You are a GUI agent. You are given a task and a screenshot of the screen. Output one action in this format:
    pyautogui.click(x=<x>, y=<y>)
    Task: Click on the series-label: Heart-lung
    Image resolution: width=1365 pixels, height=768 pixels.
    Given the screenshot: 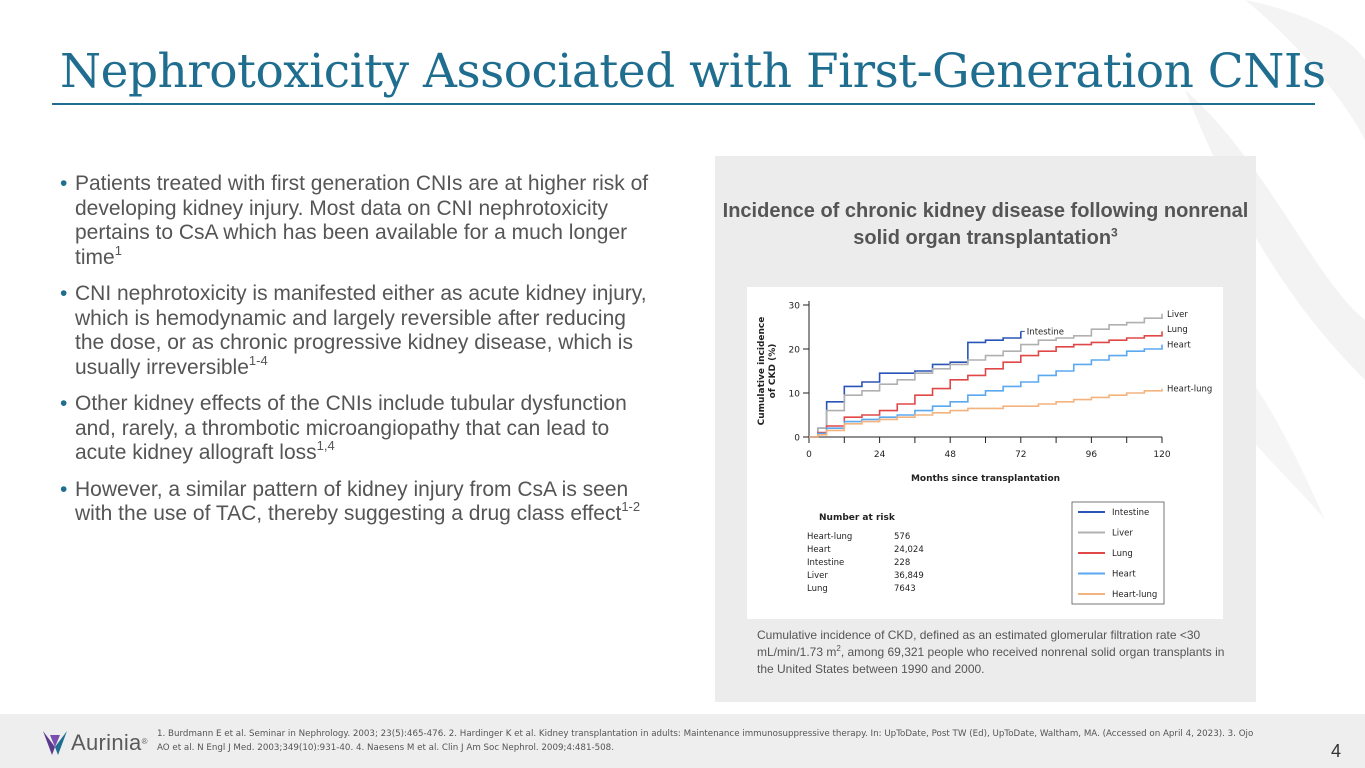 What is the action you would take?
    pyautogui.click(x=1189, y=390)
    